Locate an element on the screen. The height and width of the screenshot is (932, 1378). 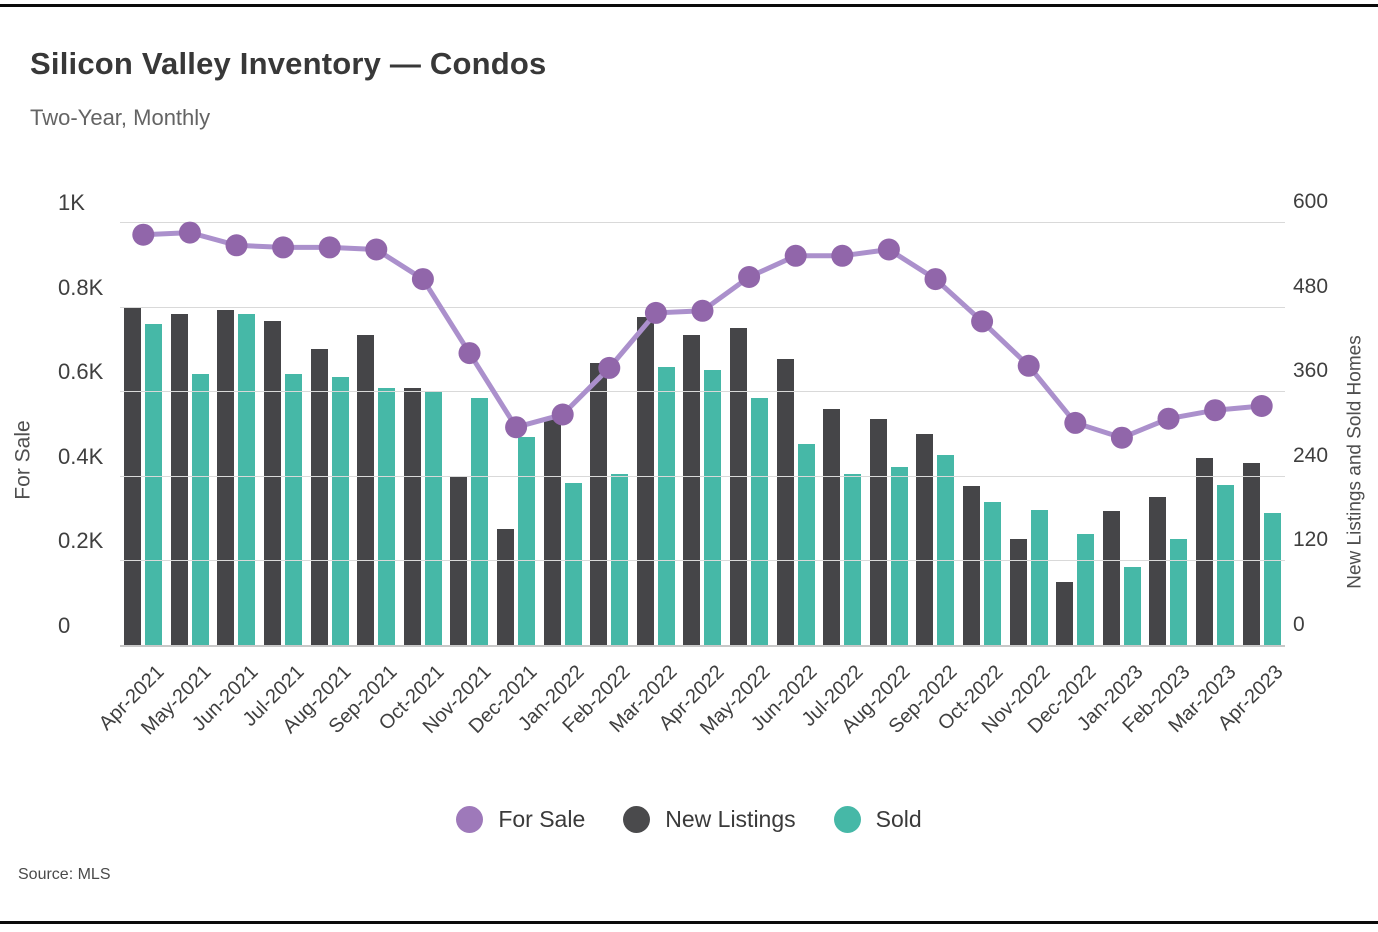
top-rule is located at coordinates (689, 5).